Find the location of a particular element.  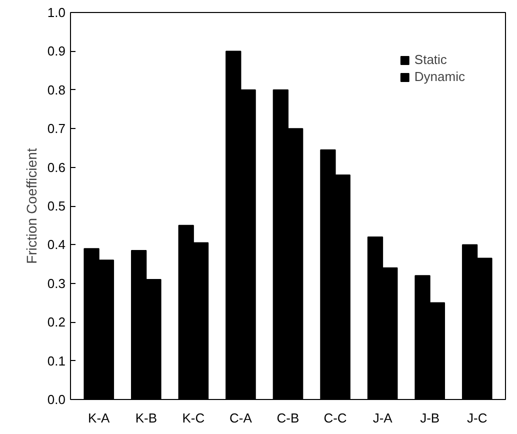

x-tick-label: J-A is located at coordinates (382, 418).